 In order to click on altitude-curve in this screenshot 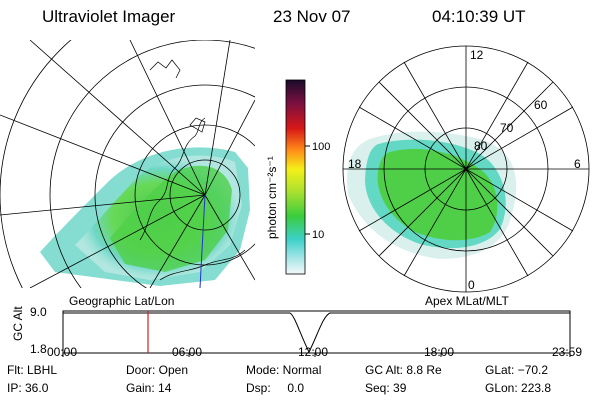, I will do `click(316, 333)`.